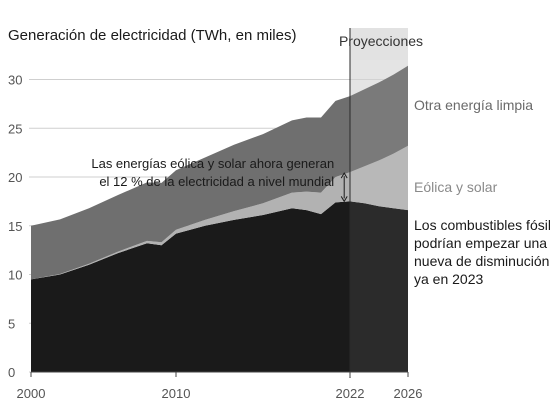  What do you see at coordinates (482, 225) in the screenshot?
I see `series-label-fossil-line: Los combustibles fósiles` at bounding box center [482, 225].